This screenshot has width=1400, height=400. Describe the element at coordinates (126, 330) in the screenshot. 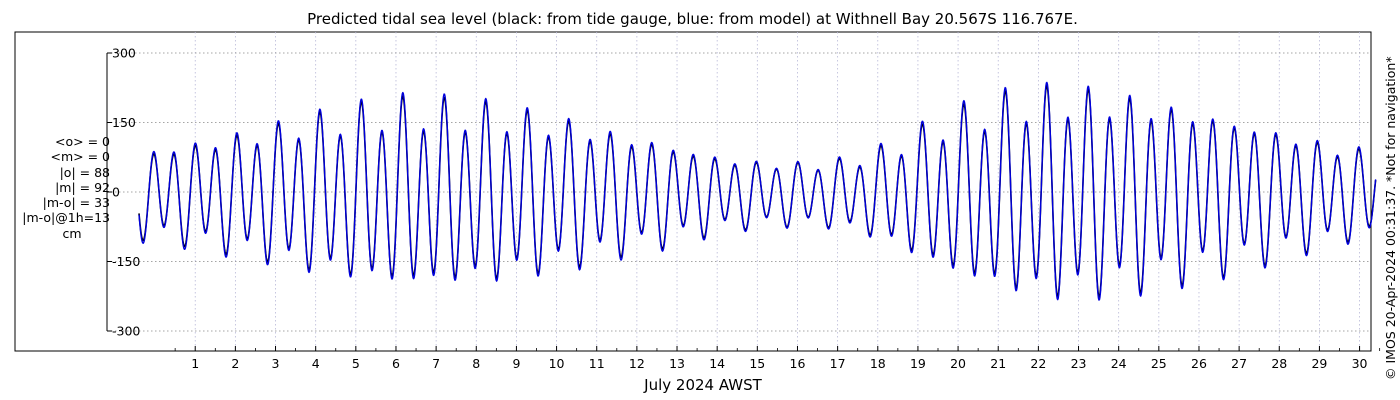

I see `y-tick-label: -300` at that location.